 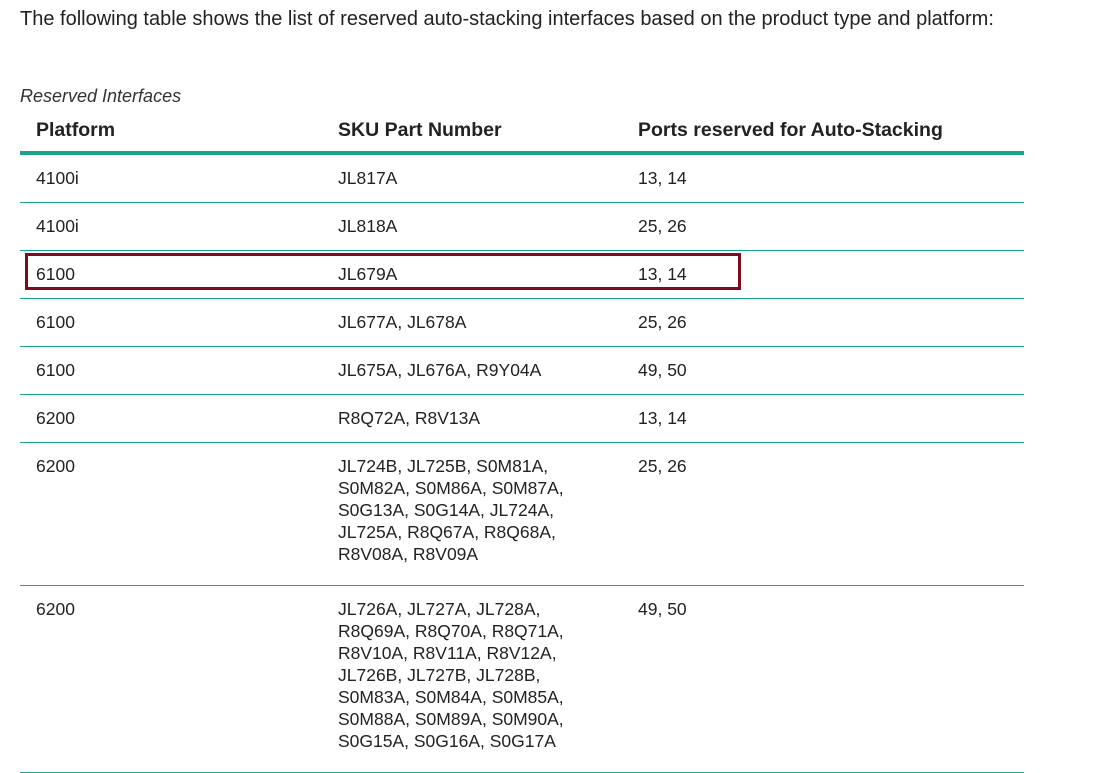 I want to click on sku-line: JL724B, JL725B, S0M81A,, so click(x=443, y=466).